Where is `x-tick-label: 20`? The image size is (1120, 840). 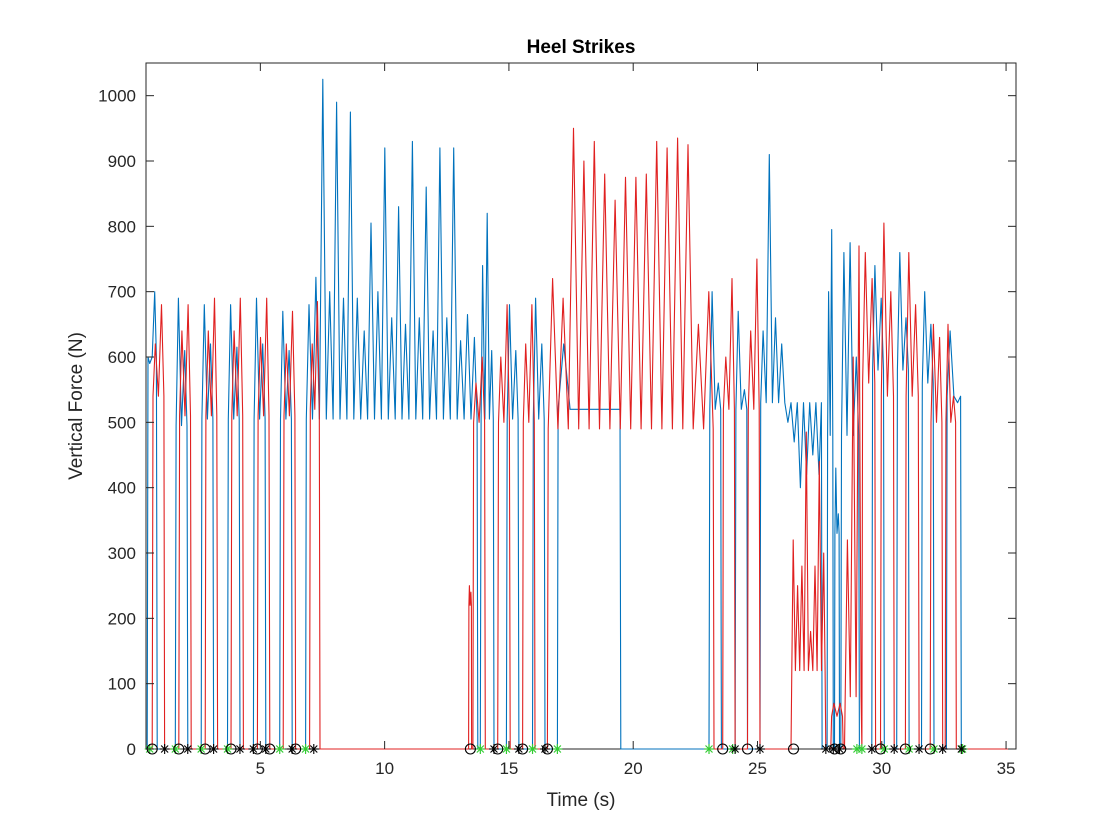 x-tick-label: 20 is located at coordinates (633, 768).